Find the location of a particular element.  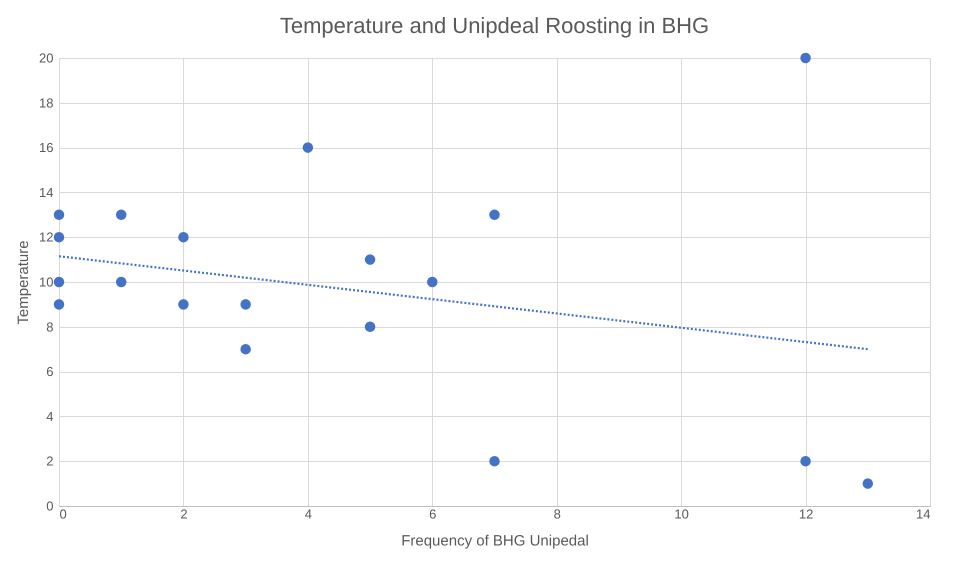

x-axis-title: Frequency of BHG Unipedal is located at coordinates (495, 541).